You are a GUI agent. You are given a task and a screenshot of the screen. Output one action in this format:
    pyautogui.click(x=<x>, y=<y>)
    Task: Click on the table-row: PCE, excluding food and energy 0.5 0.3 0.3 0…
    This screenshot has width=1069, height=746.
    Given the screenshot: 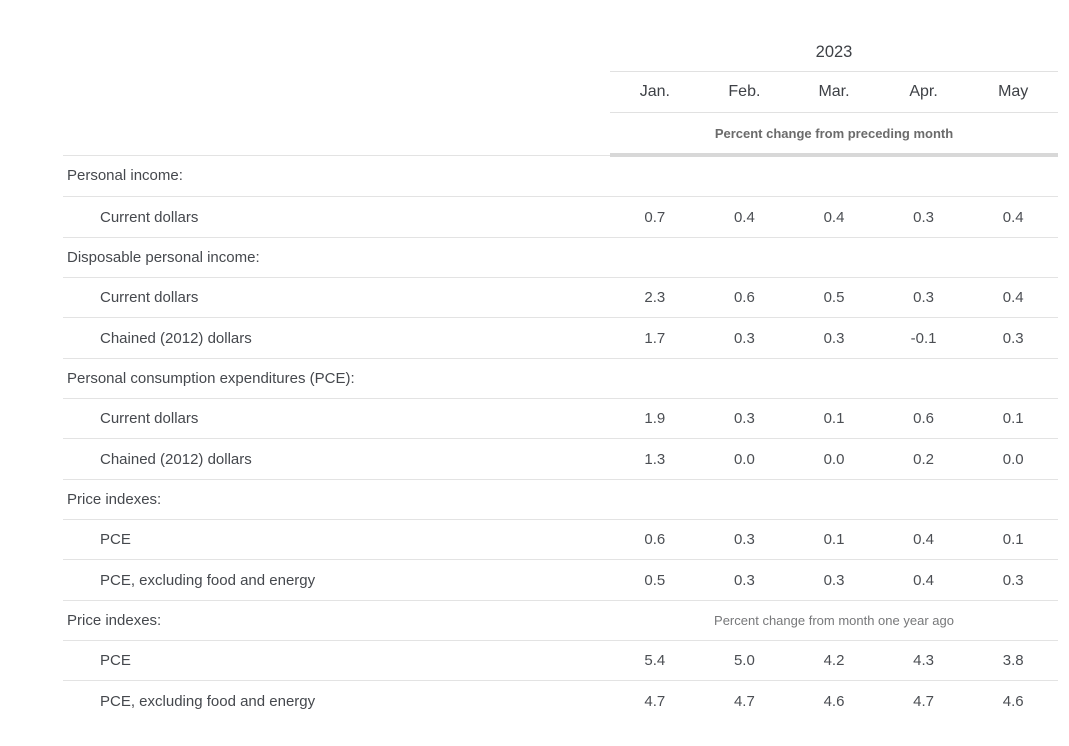 What is the action you would take?
    pyautogui.click(x=560, y=580)
    